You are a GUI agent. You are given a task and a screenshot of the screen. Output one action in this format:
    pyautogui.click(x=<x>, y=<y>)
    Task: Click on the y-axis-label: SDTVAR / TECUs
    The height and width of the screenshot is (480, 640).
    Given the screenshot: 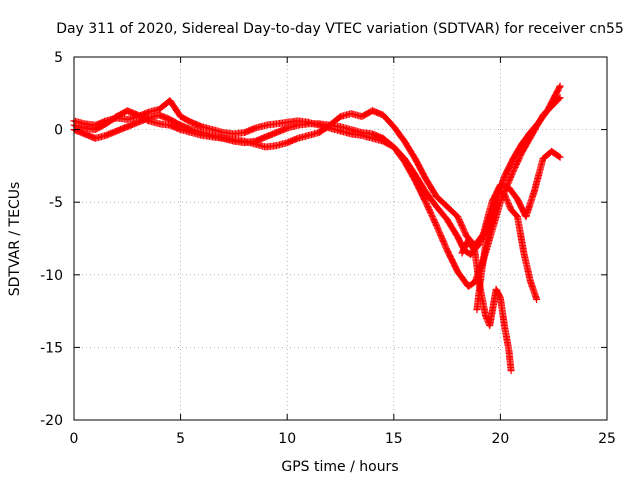 What is the action you would take?
    pyautogui.click(x=15, y=239)
    